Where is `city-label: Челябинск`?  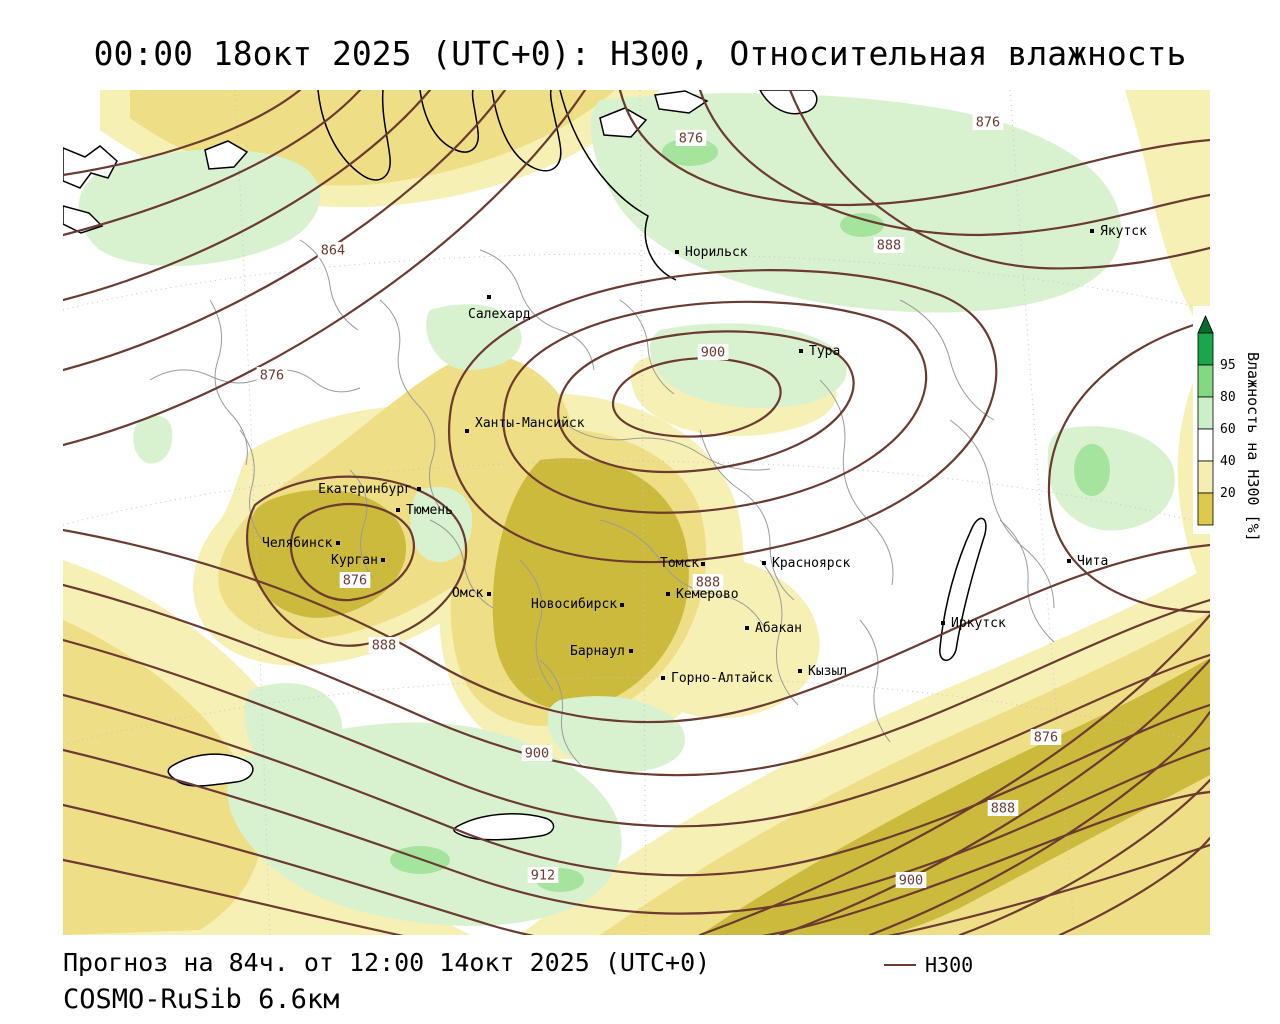 city-label: Челябинск is located at coordinates (297, 543).